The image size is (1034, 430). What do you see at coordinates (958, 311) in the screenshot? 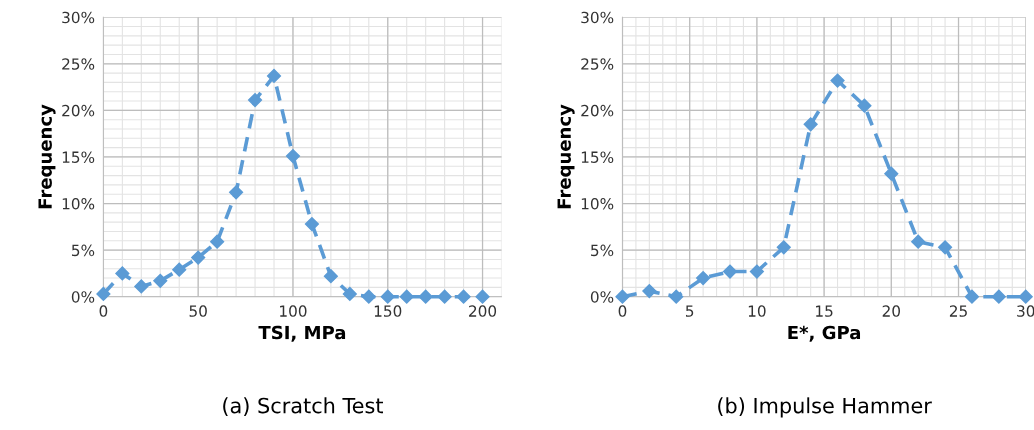
I see `x-tick-label: 25` at bounding box center [958, 311].